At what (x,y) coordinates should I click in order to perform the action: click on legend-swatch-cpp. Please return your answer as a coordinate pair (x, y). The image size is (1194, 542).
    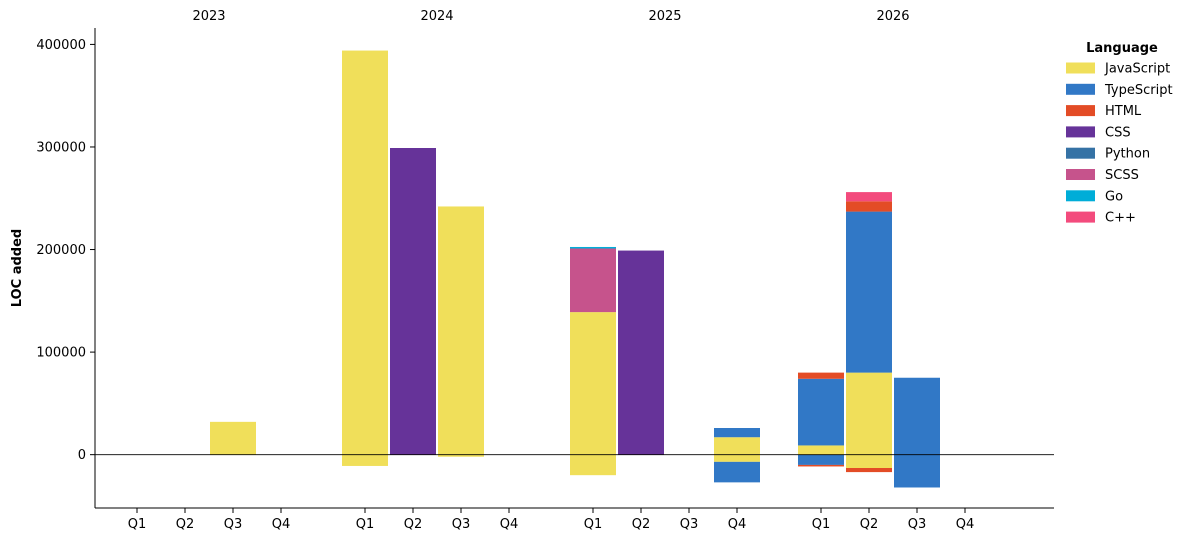
    Looking at the image, I should click on (1080, 217).